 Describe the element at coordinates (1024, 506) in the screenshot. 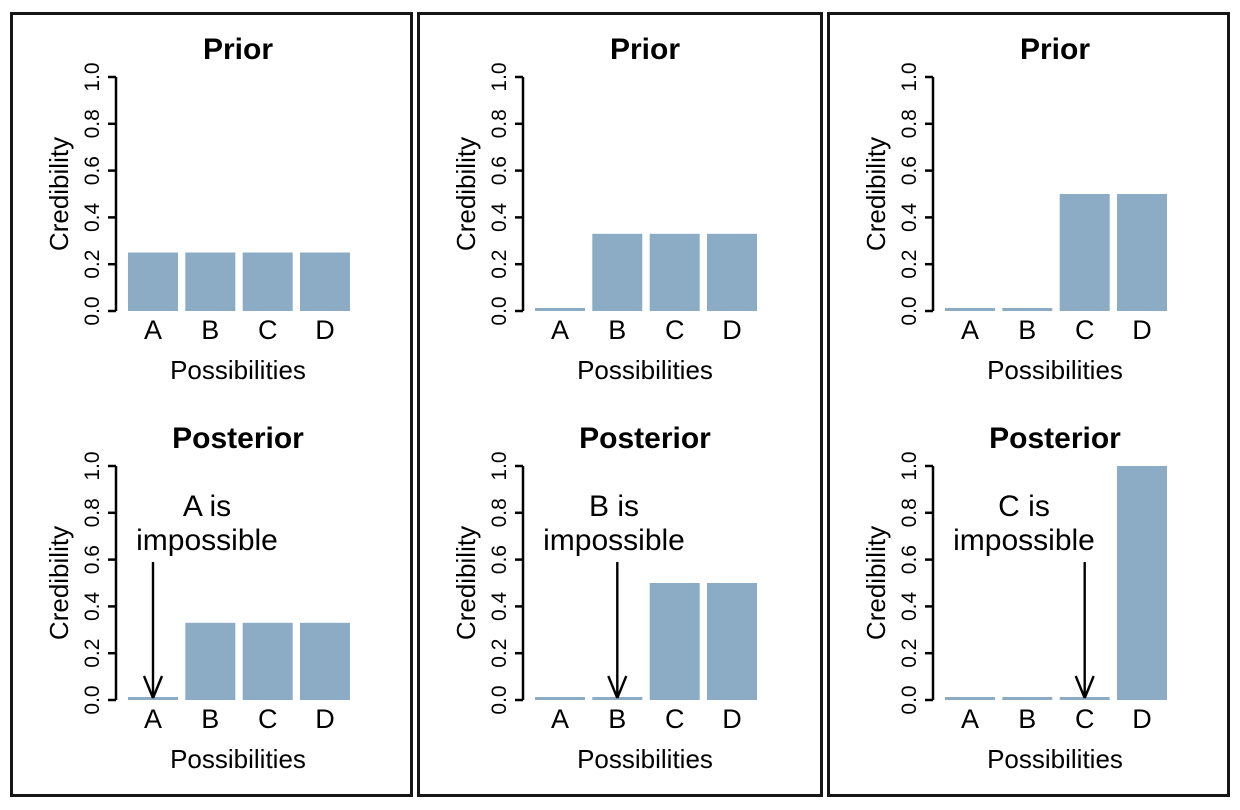

I see `annotation-text: C is` at that location.